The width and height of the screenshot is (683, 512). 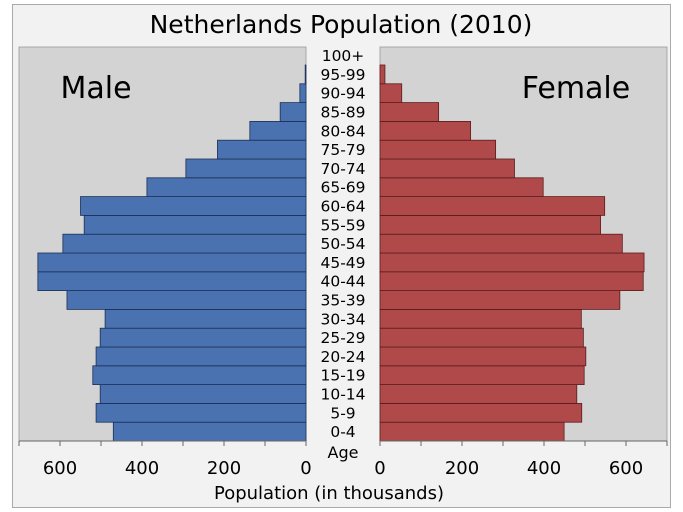 I want to click on age-label: 50-54, so click(x=342, y=244).